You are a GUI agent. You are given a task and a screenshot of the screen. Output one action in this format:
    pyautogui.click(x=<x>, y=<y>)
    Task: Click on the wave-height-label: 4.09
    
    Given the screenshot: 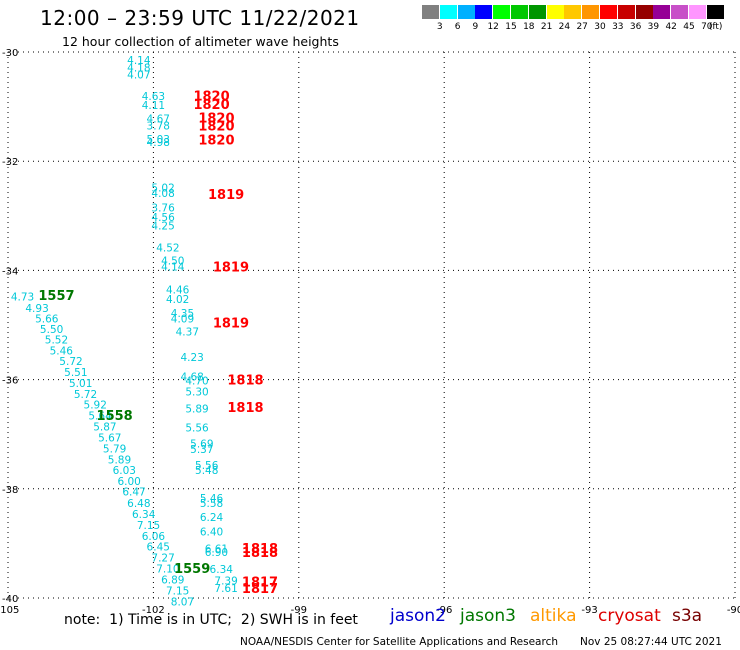 What is the action you would take?
    pyautogui.click(x=182, y=319)
    